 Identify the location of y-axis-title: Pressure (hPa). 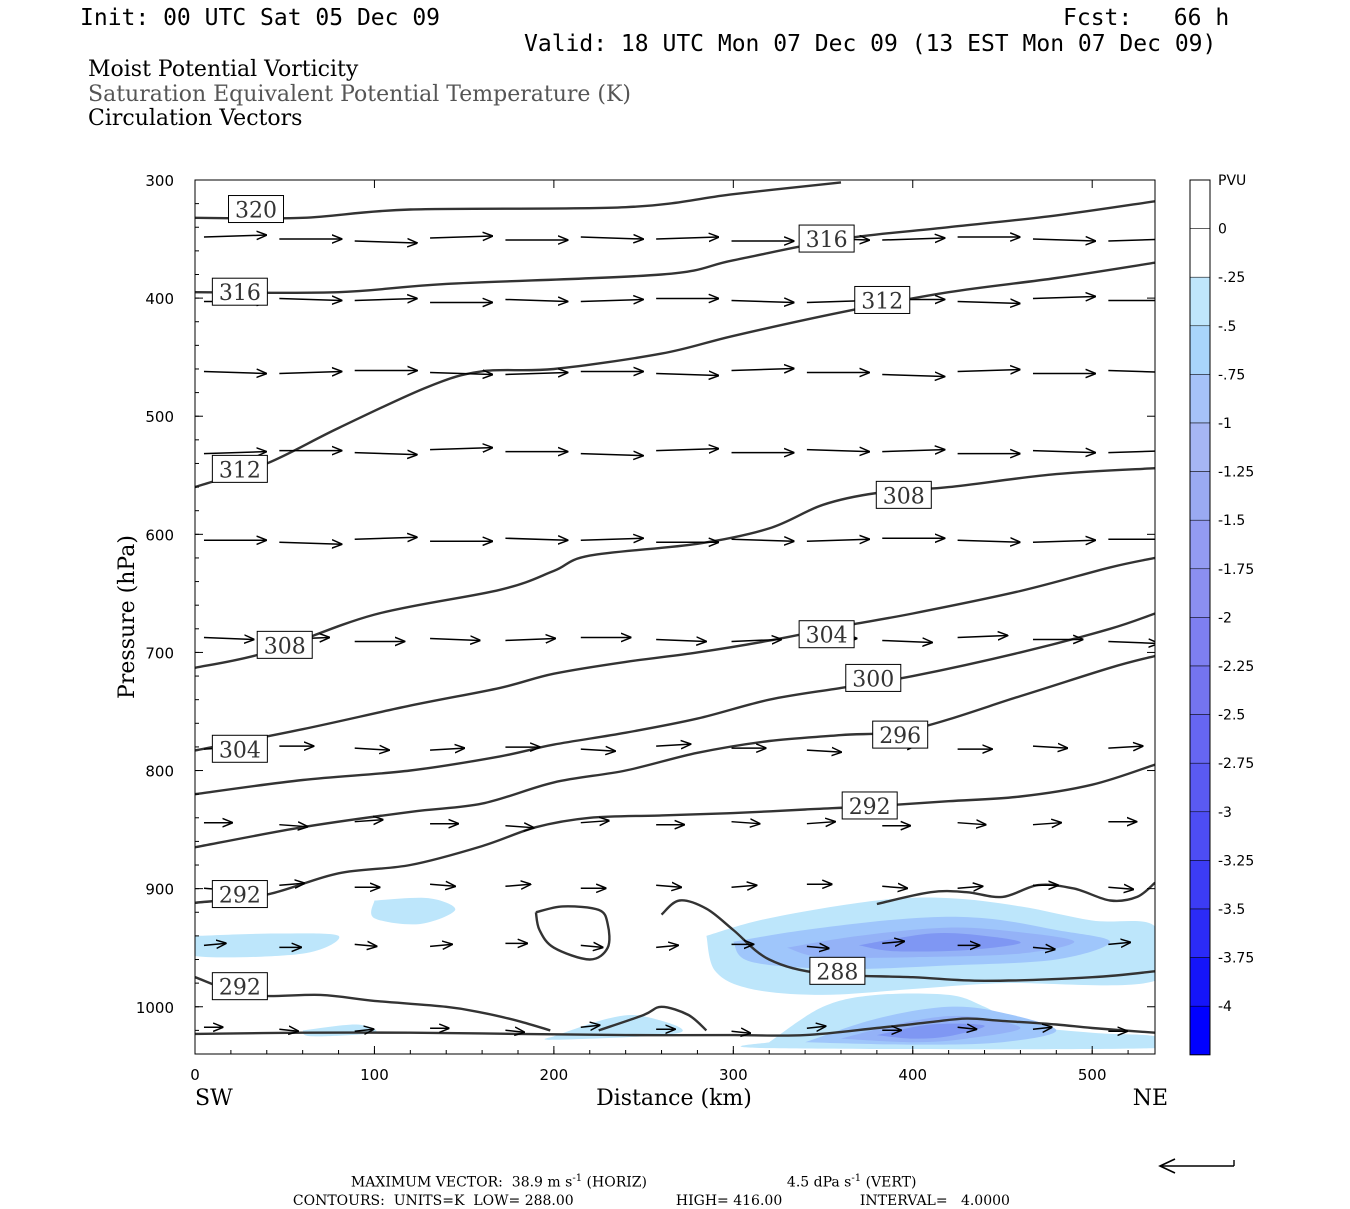
(127, 617).